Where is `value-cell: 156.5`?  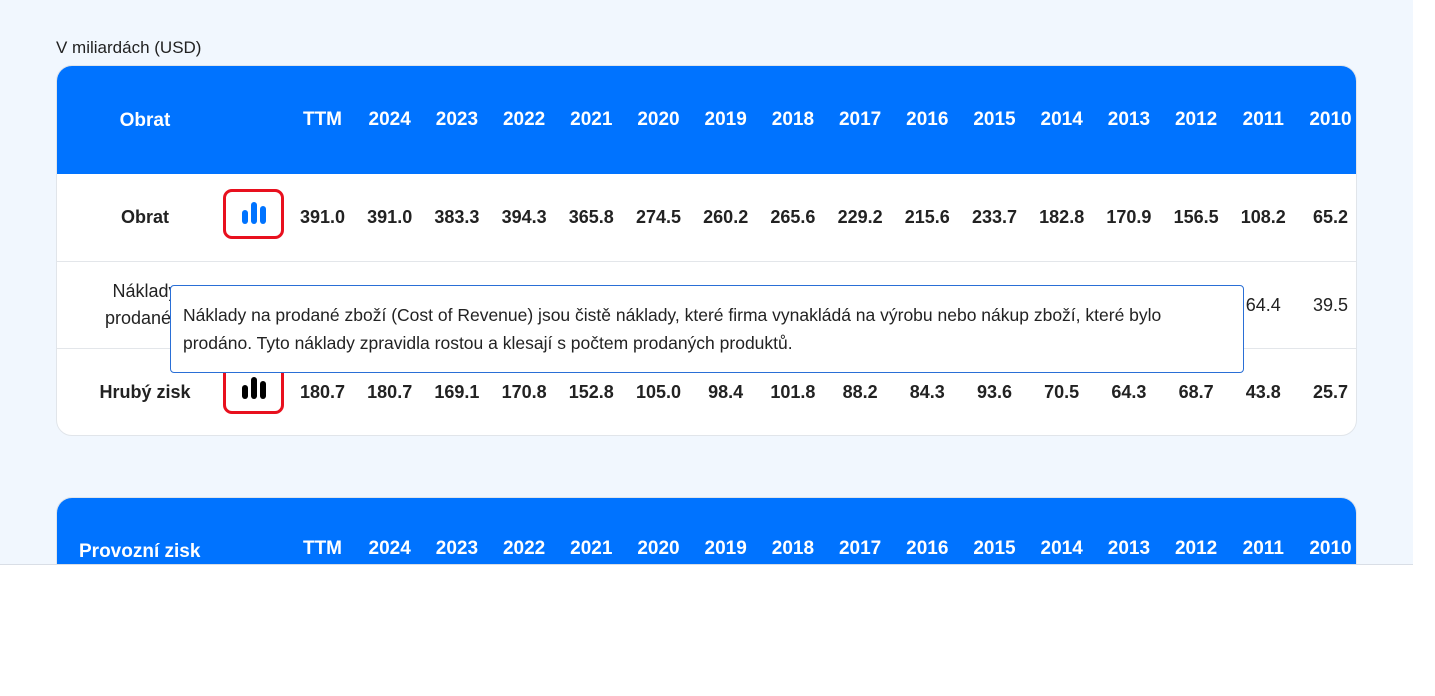
value-cell: 156.5 is located at coordinates (1196, 217).